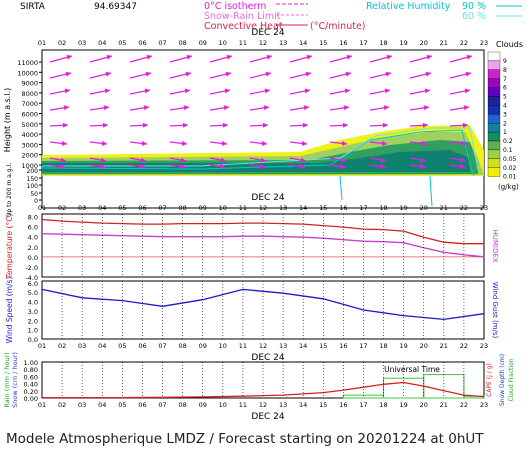  I want to click on p2-hour-12: 12, so click(263, 208).